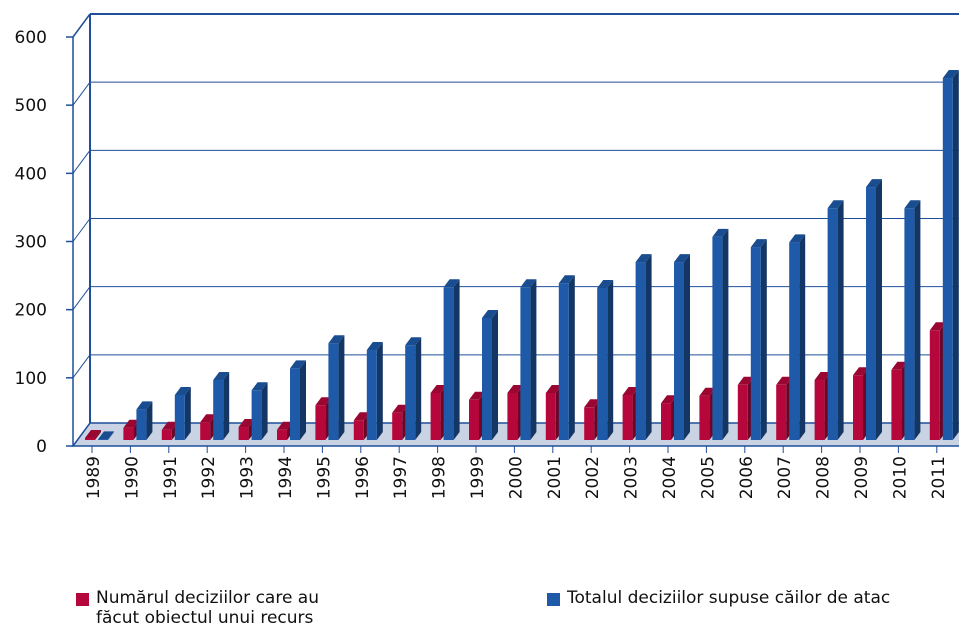 Image resolution: width=959 pixels, height=636 pixels. What do you see at coordinates (670, 477) in the screenshot?
I see `x-tick-label: 2004` at bounding box center [670, 477].